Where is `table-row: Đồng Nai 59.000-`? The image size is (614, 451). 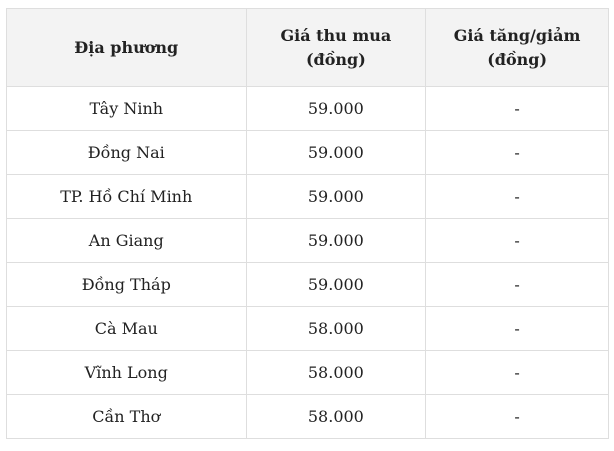
table-row: Đồng Nai 59.000- is located at coordinates (307, 152).